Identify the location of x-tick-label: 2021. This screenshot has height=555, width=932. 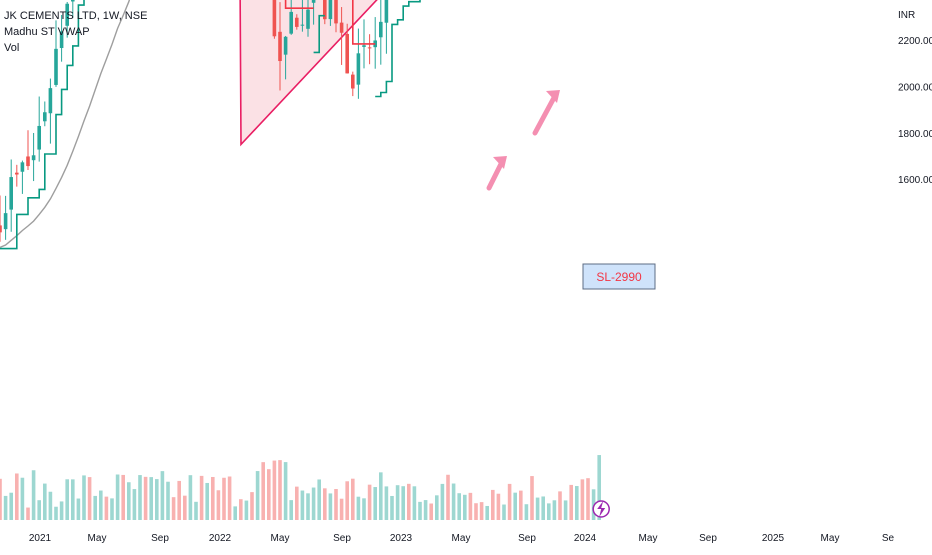
(40, 538).